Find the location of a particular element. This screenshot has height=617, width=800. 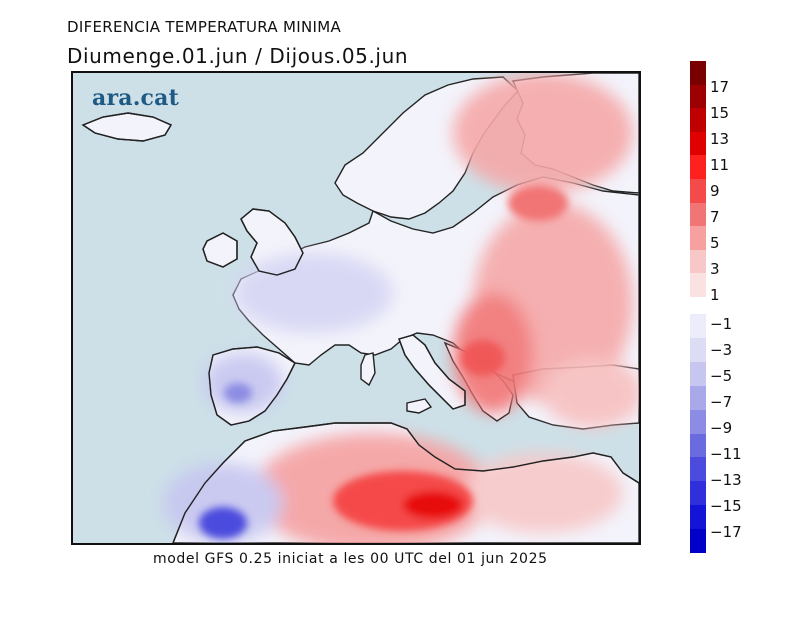

legend-tick-label: −7 is located at coordinates (721, 402).